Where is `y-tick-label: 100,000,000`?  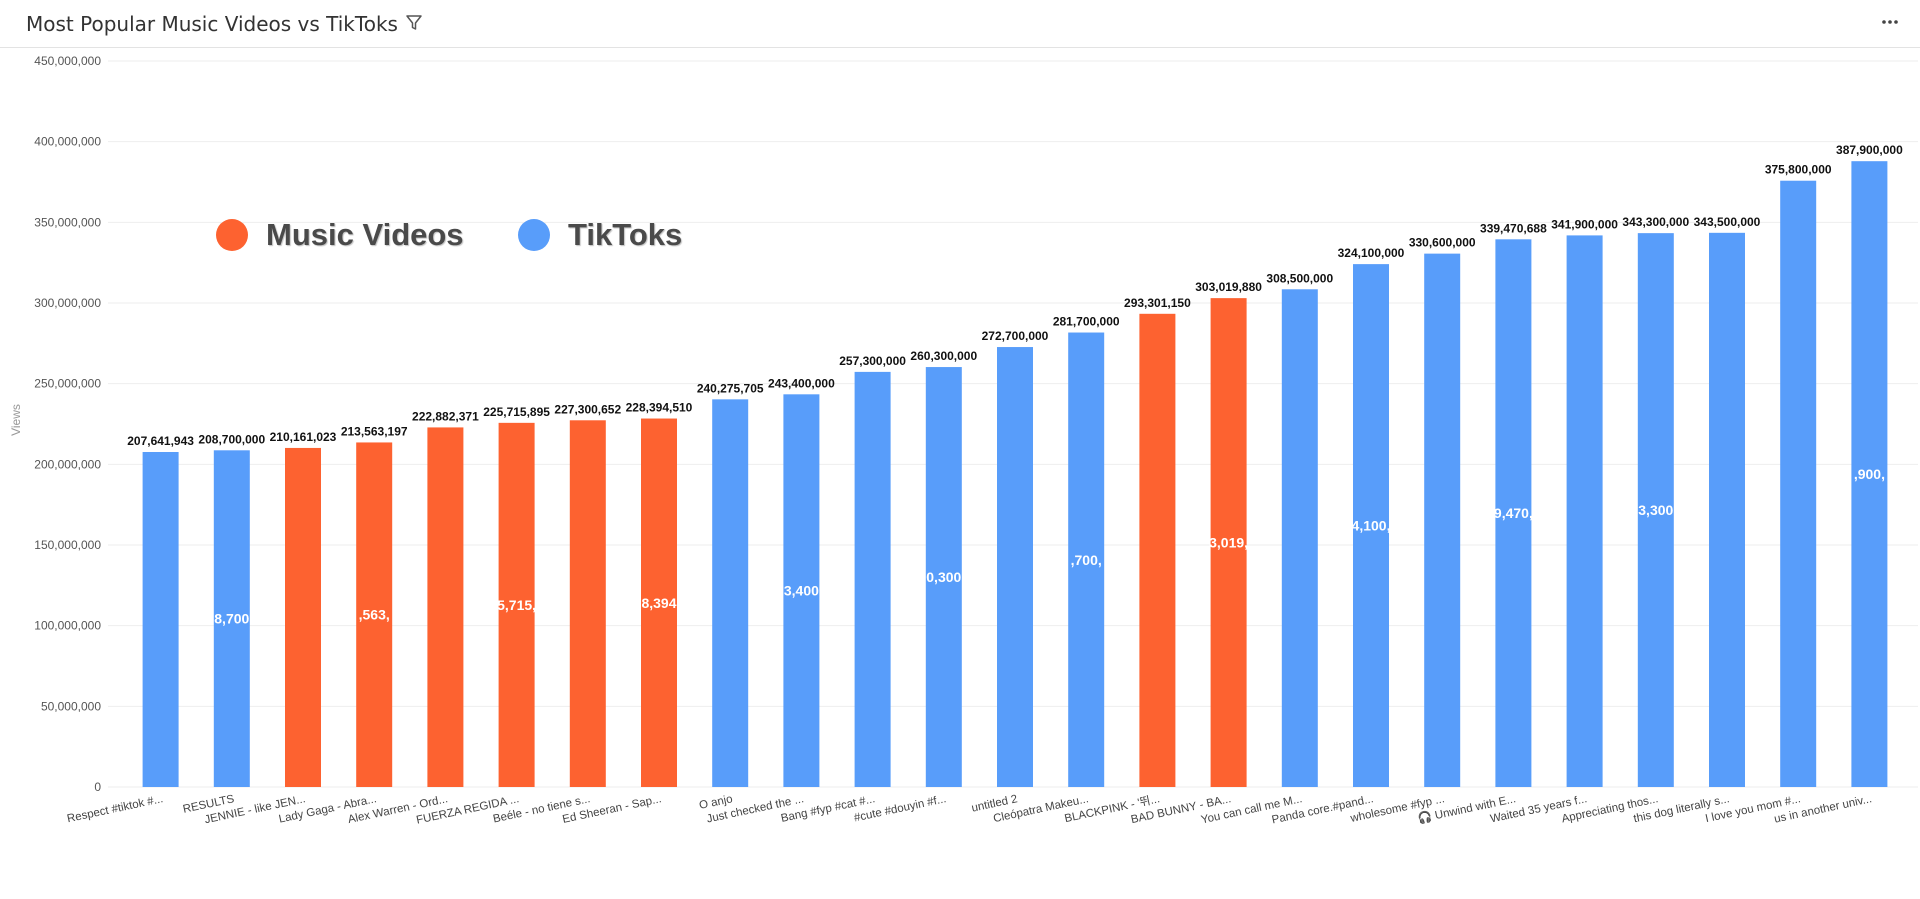
y-tick-label: 100,000,000 is located at coordinates (67, 626).